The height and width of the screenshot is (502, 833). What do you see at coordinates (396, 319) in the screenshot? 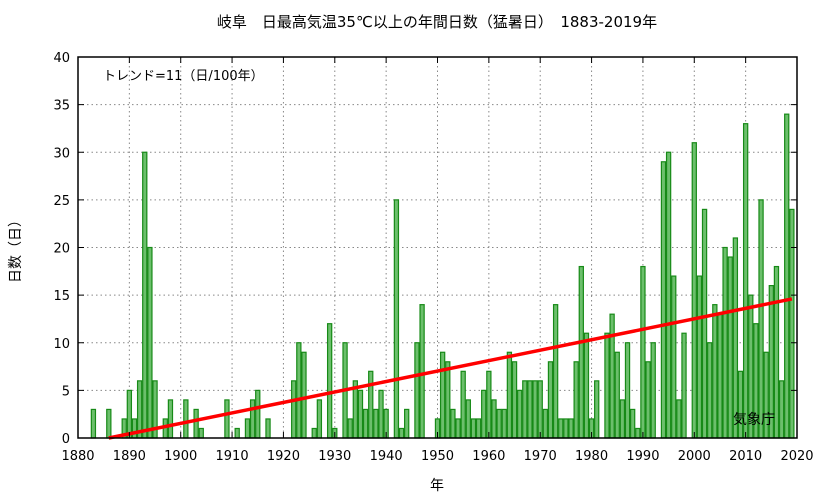
I see `bar-1942` at bounding box center [396, 319].